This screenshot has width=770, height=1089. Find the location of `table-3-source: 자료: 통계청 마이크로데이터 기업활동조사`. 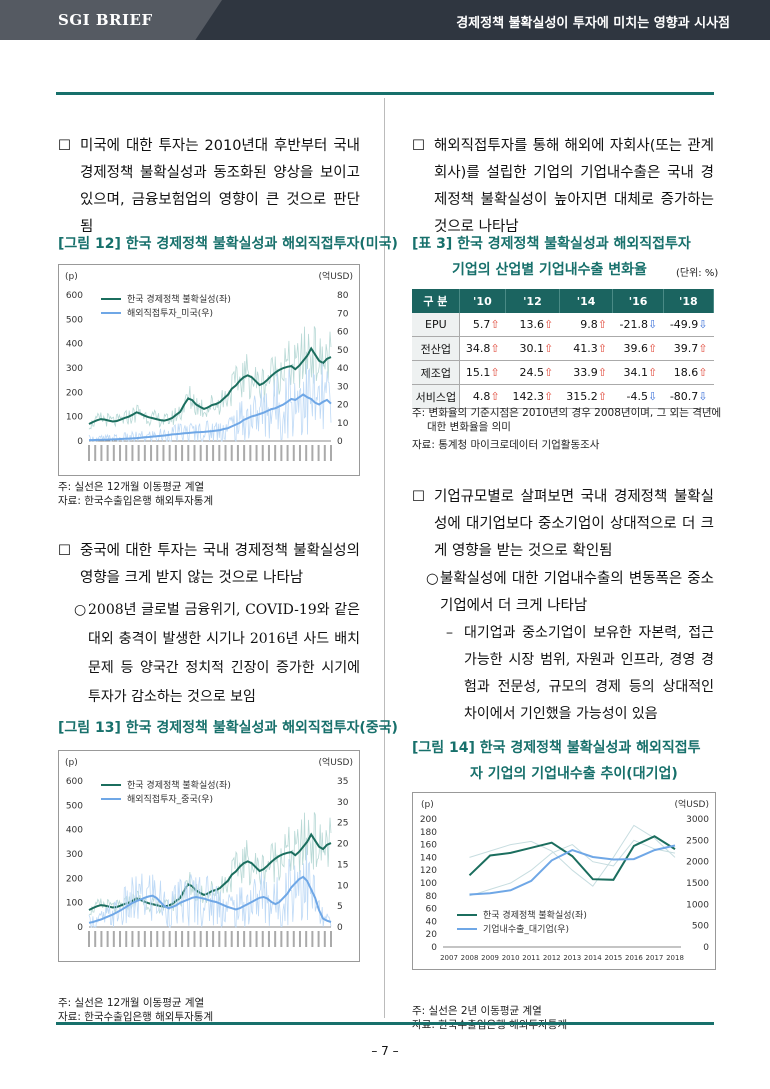

table-3-source: 자료: 통계청 마이크로데이터 기업활동조사 is located at coordinates (506, 445).